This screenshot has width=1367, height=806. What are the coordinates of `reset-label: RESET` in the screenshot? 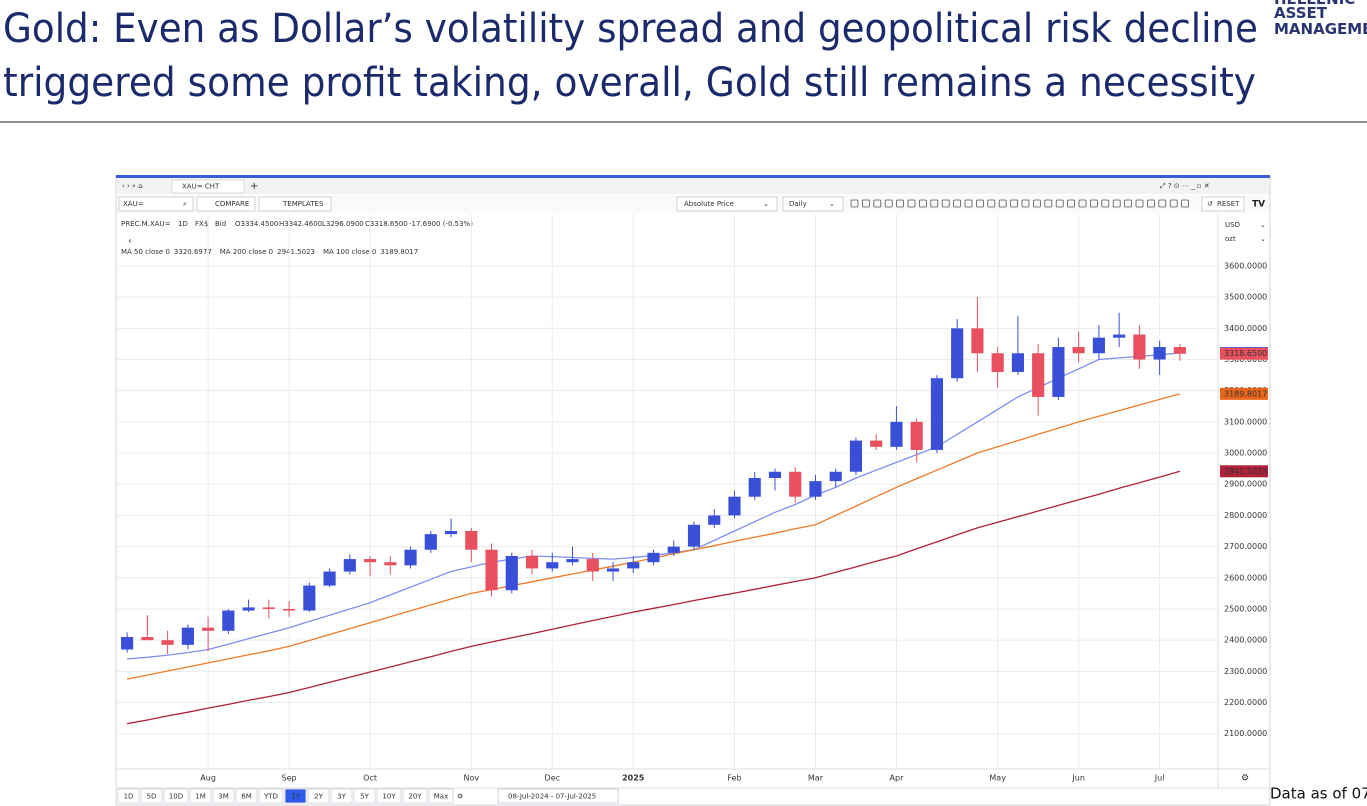 It's located at (1228, 204).